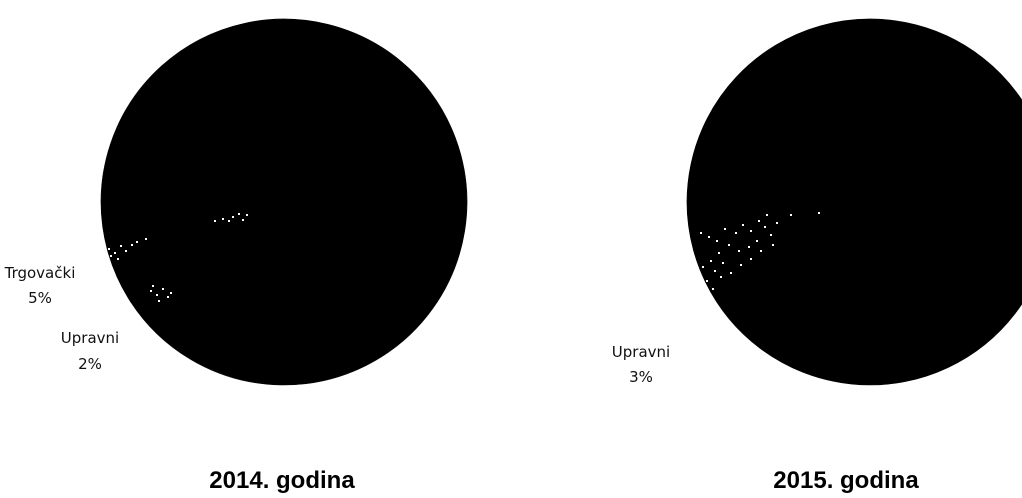 This screenshot has height=498, width=1022. Describe the element at coordinates (178, 257) in the screenshot. I see `speckle-texture-2014` at that location.